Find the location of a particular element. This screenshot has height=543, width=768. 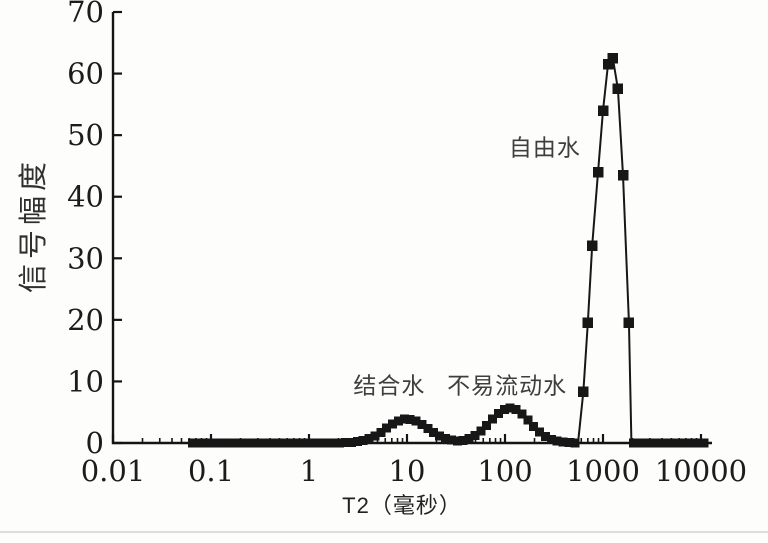

x-tick-label: 10 is located at coordinates (407, 471).